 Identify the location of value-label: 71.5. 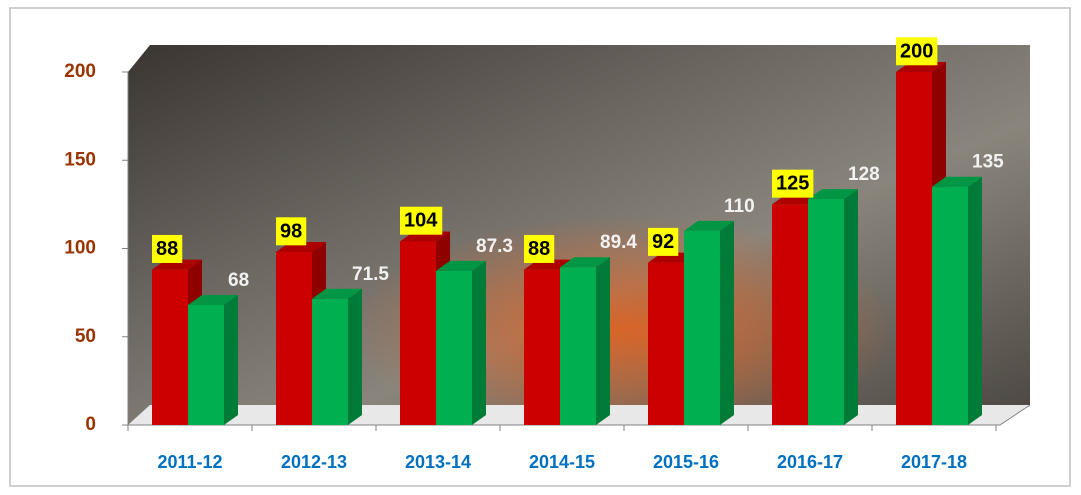
(370, 274).